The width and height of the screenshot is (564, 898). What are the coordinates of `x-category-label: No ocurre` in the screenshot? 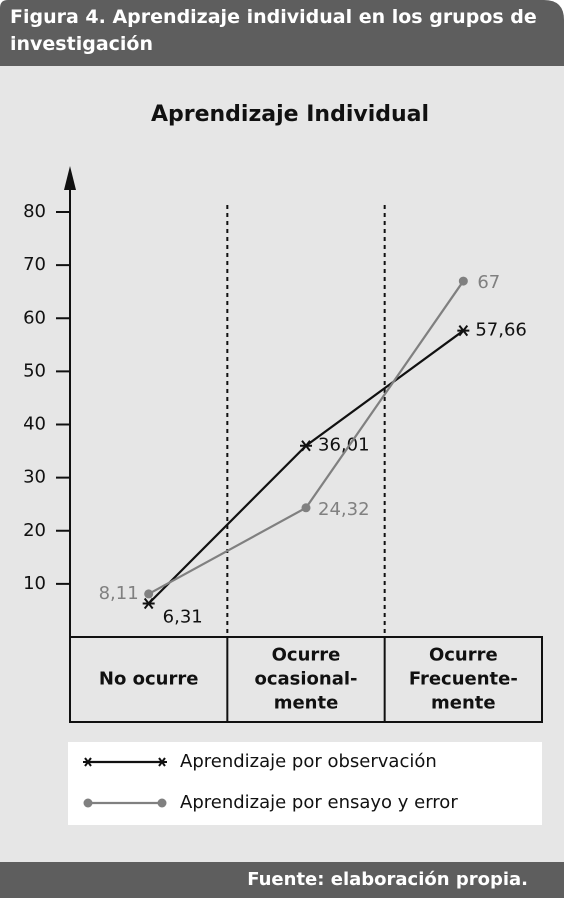 It's located at (149, 679).